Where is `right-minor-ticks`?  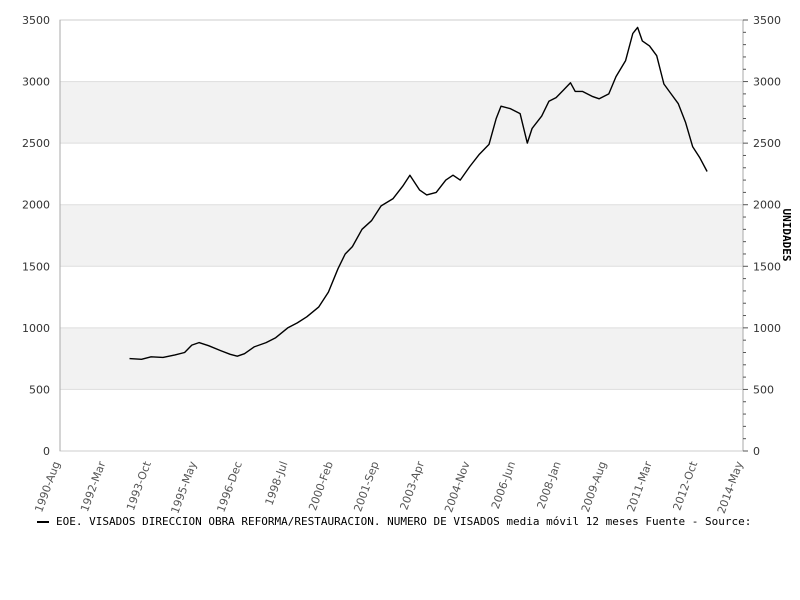 right-minor-ticks is located at coordinates (745, 235).